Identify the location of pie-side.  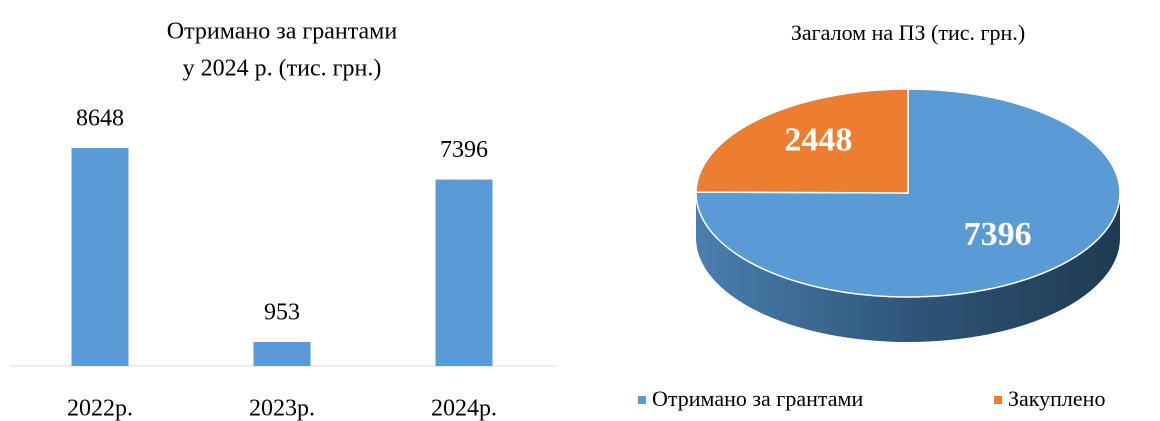
(908, 267).